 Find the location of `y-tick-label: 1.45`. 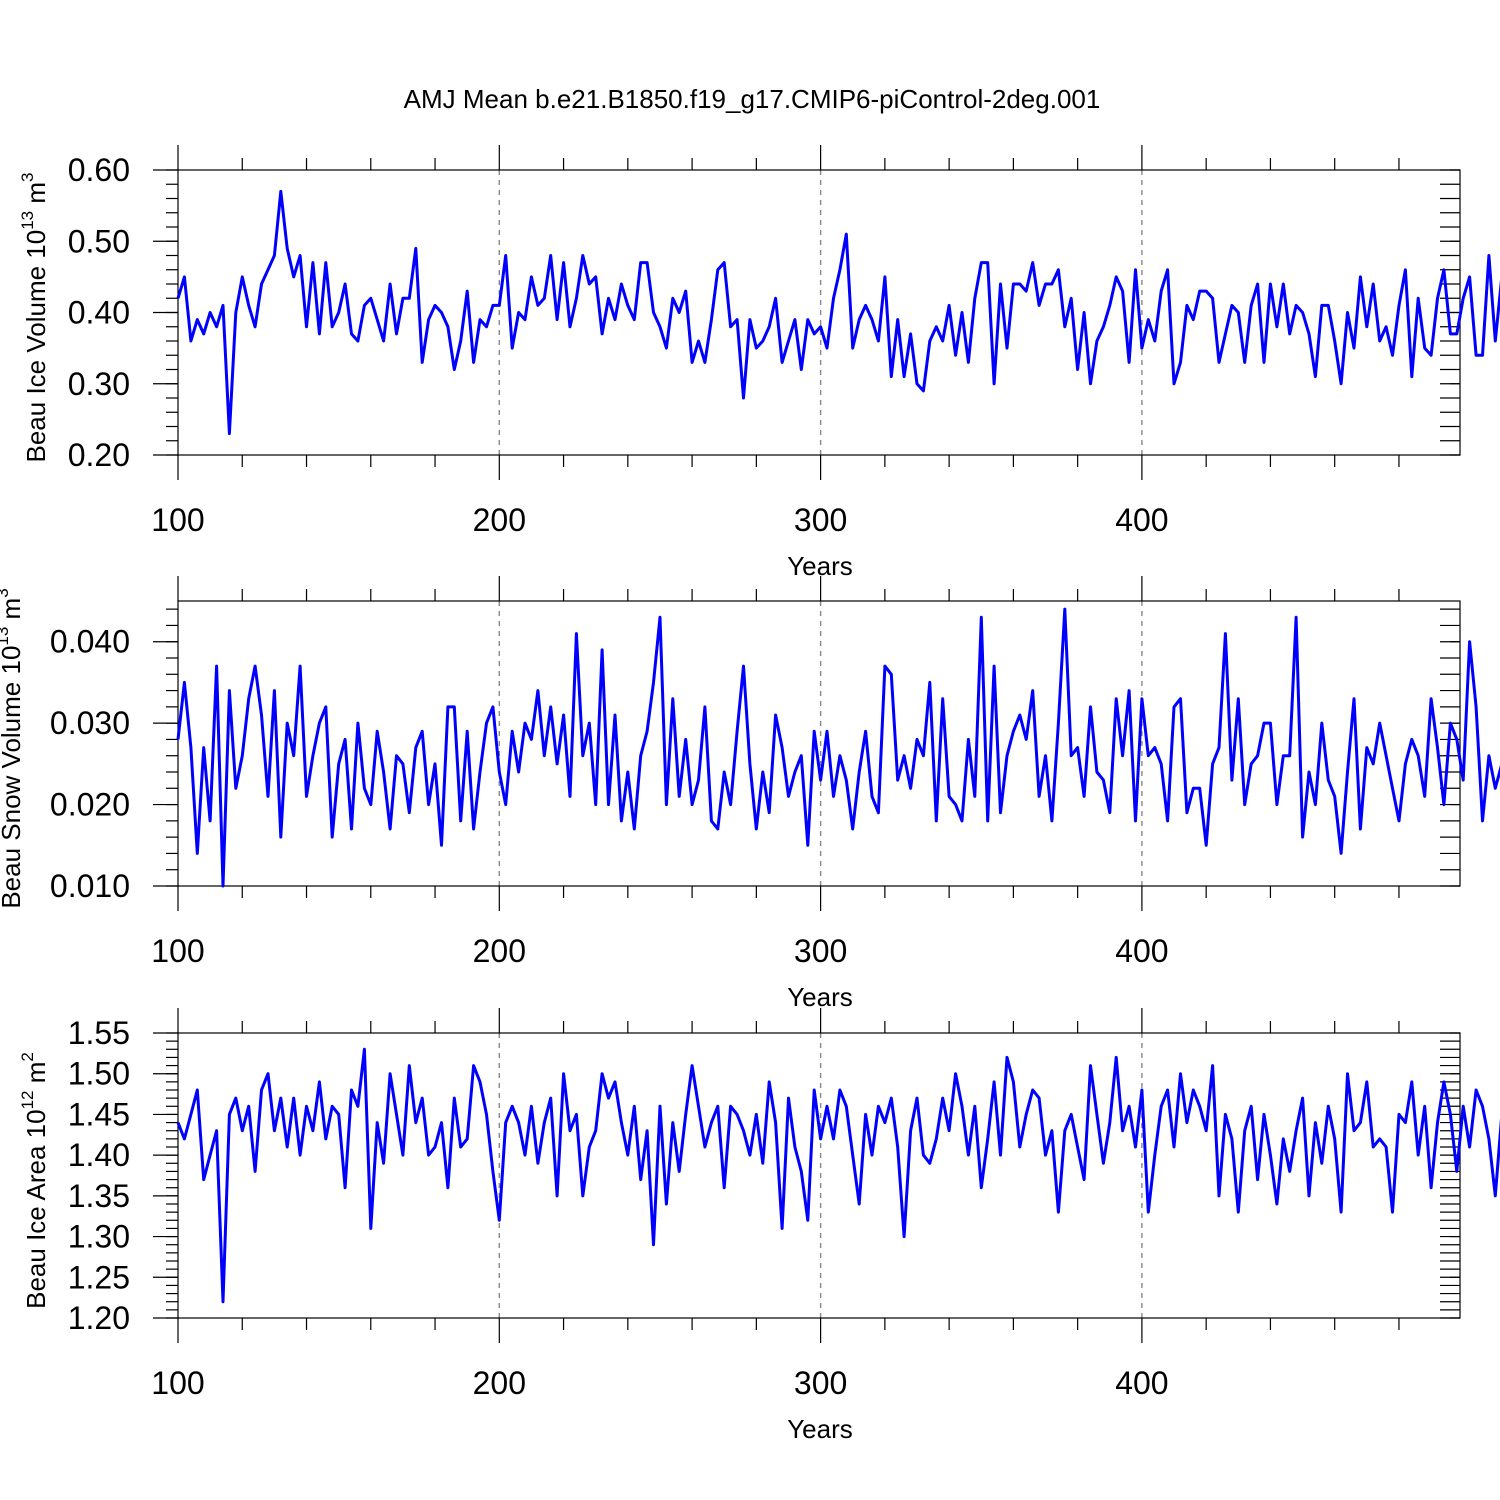

y-tick-label: 1.45 is located at coordinates (99, 1114).